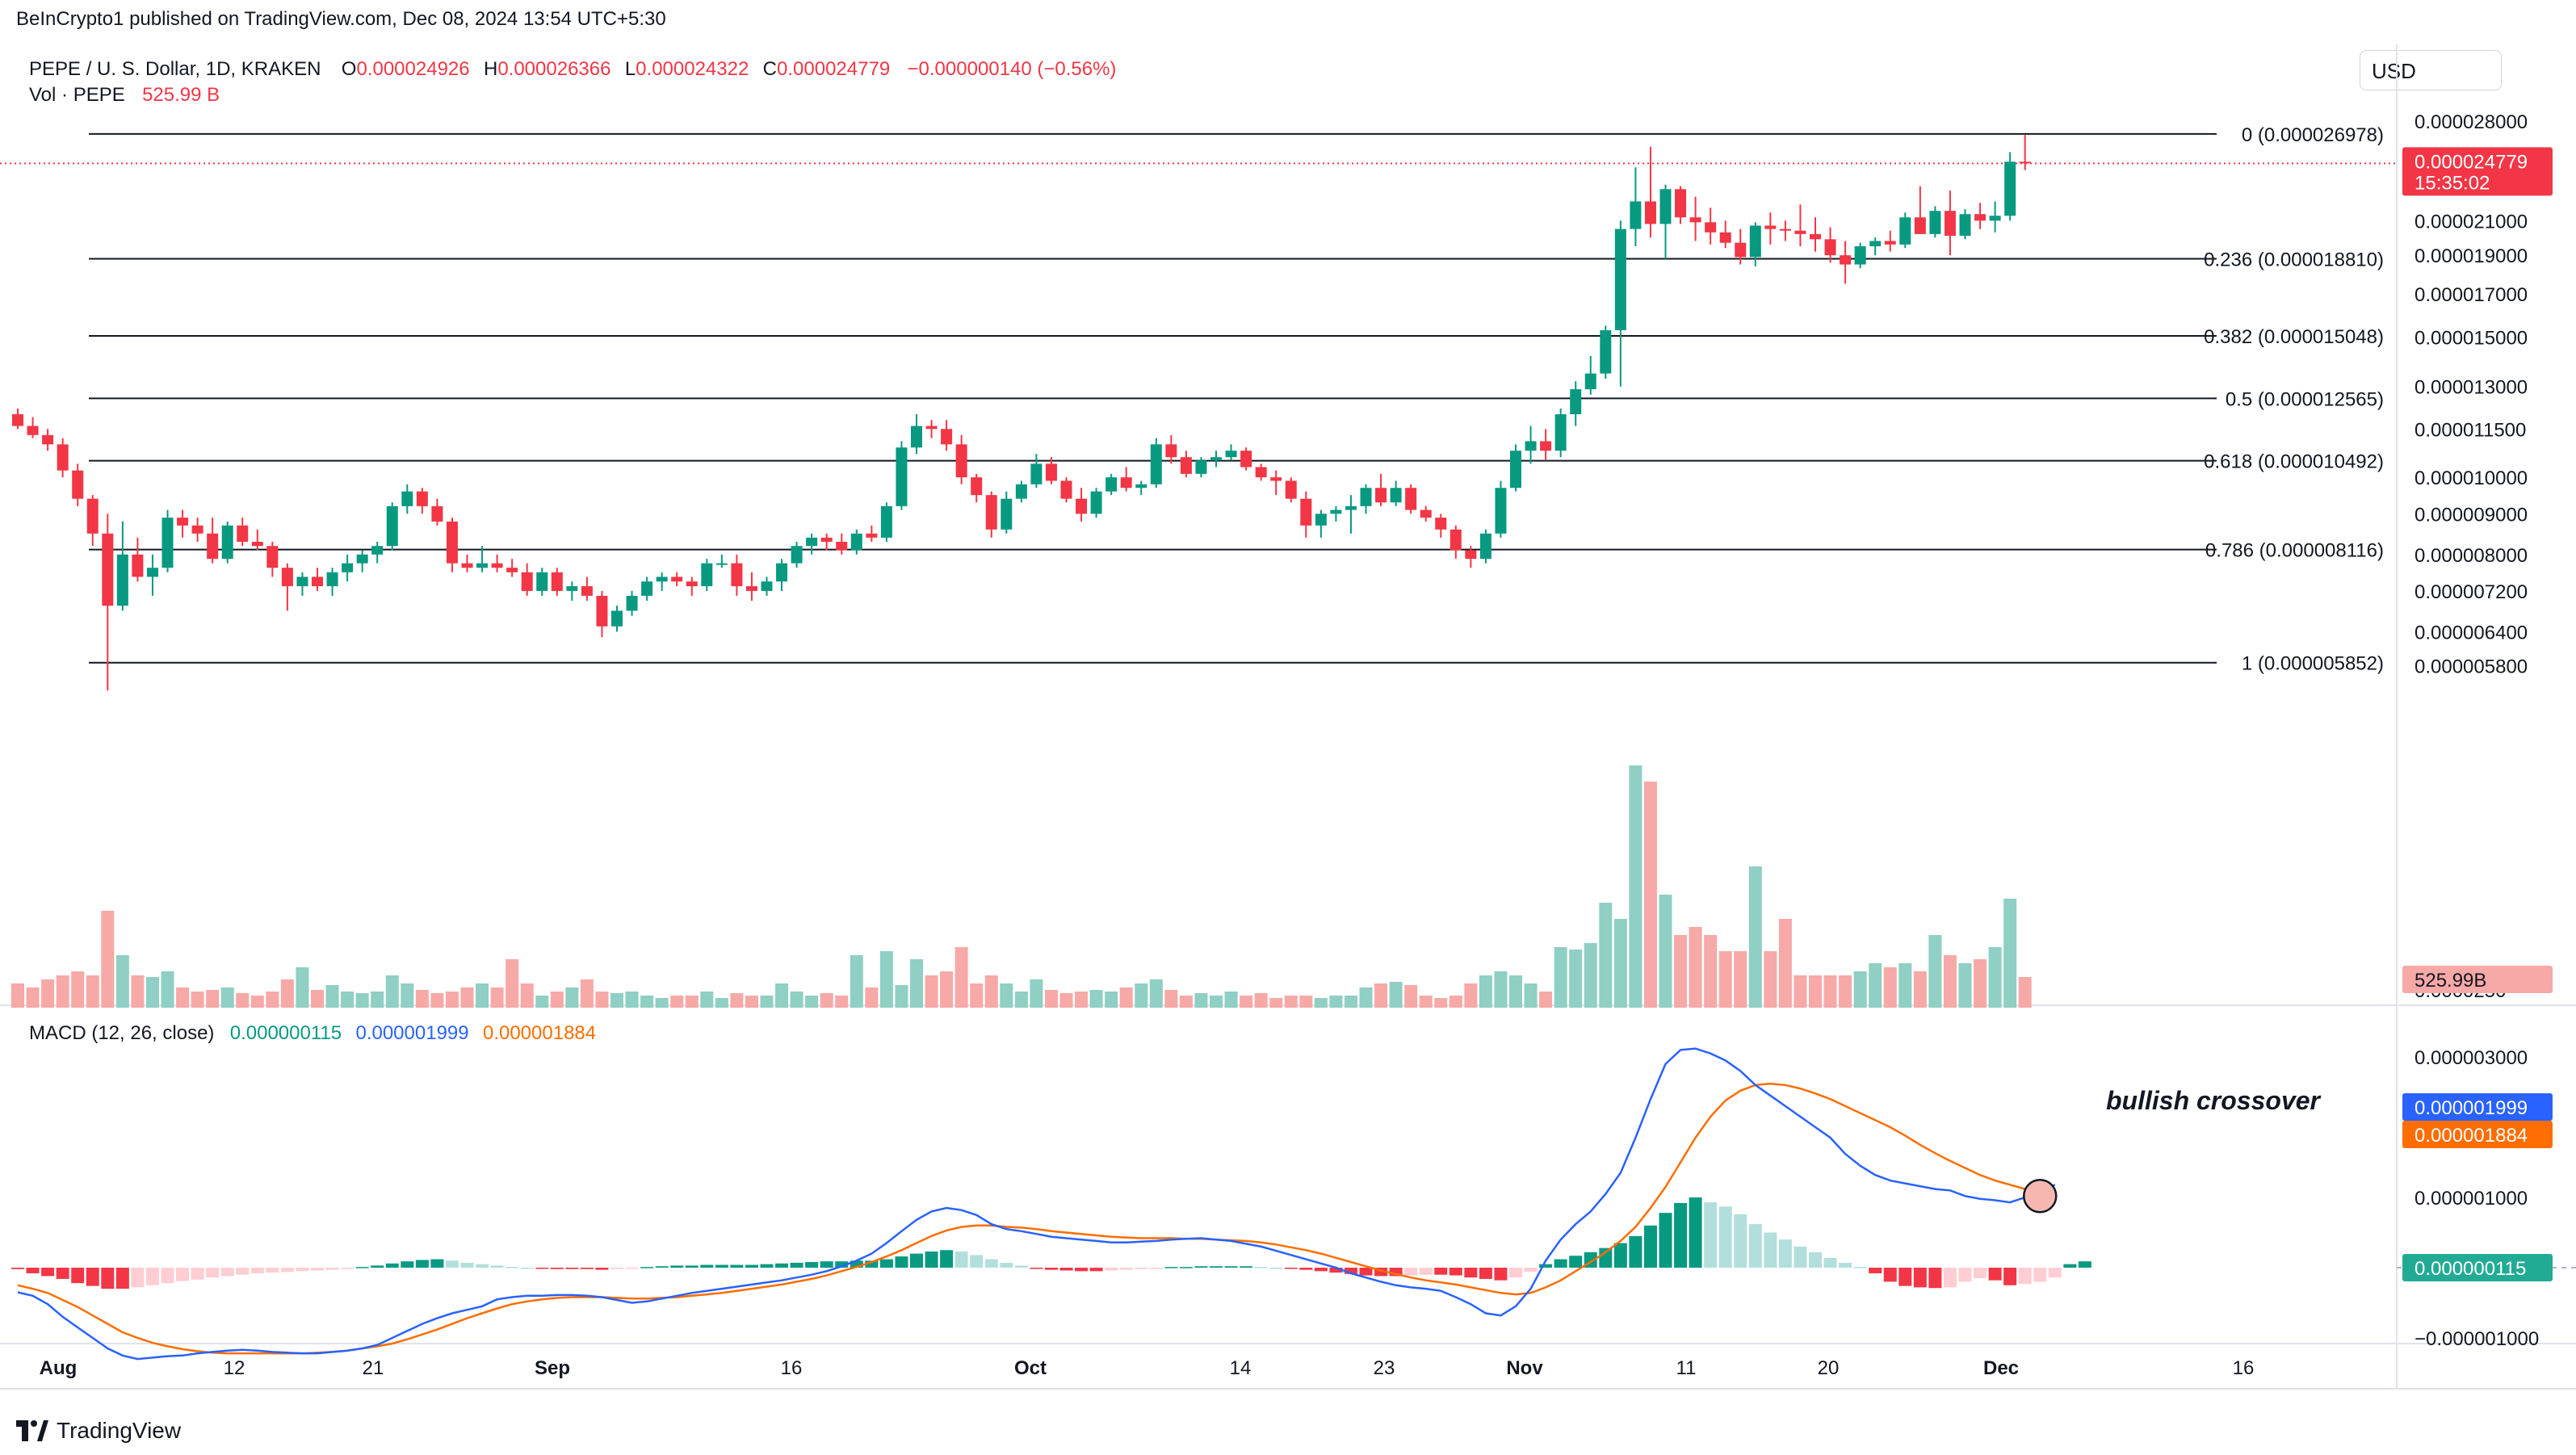 The height and width of the screenshot is (1455, 2576). Describe the element at coordinates (98, 1431) in the screenshot. I see `tradingview-logo: TradingView` at that location.